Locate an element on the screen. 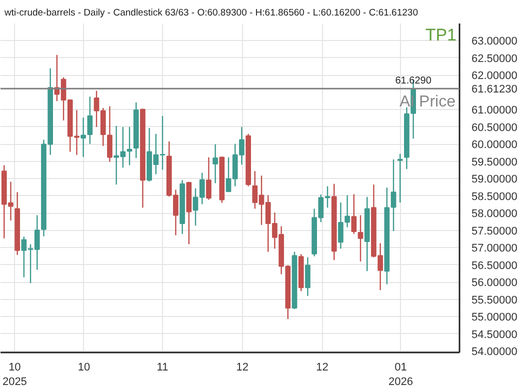 This screenshot has height=390, width=520. y-tick-label: 58.00000 is located at coordinates (495, 214).